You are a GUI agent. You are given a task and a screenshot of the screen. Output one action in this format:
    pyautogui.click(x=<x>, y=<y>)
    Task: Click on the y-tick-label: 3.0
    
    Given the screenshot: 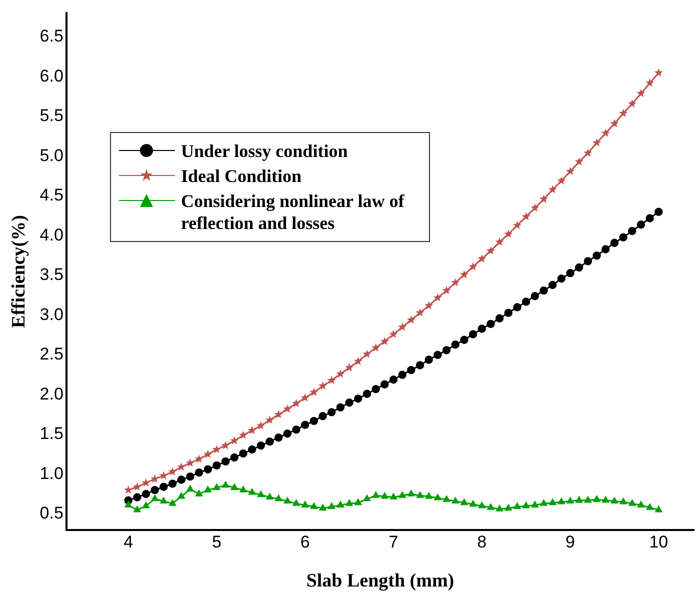 What is the action you would take?
    pyautogui.click(x=52, y=314)
    